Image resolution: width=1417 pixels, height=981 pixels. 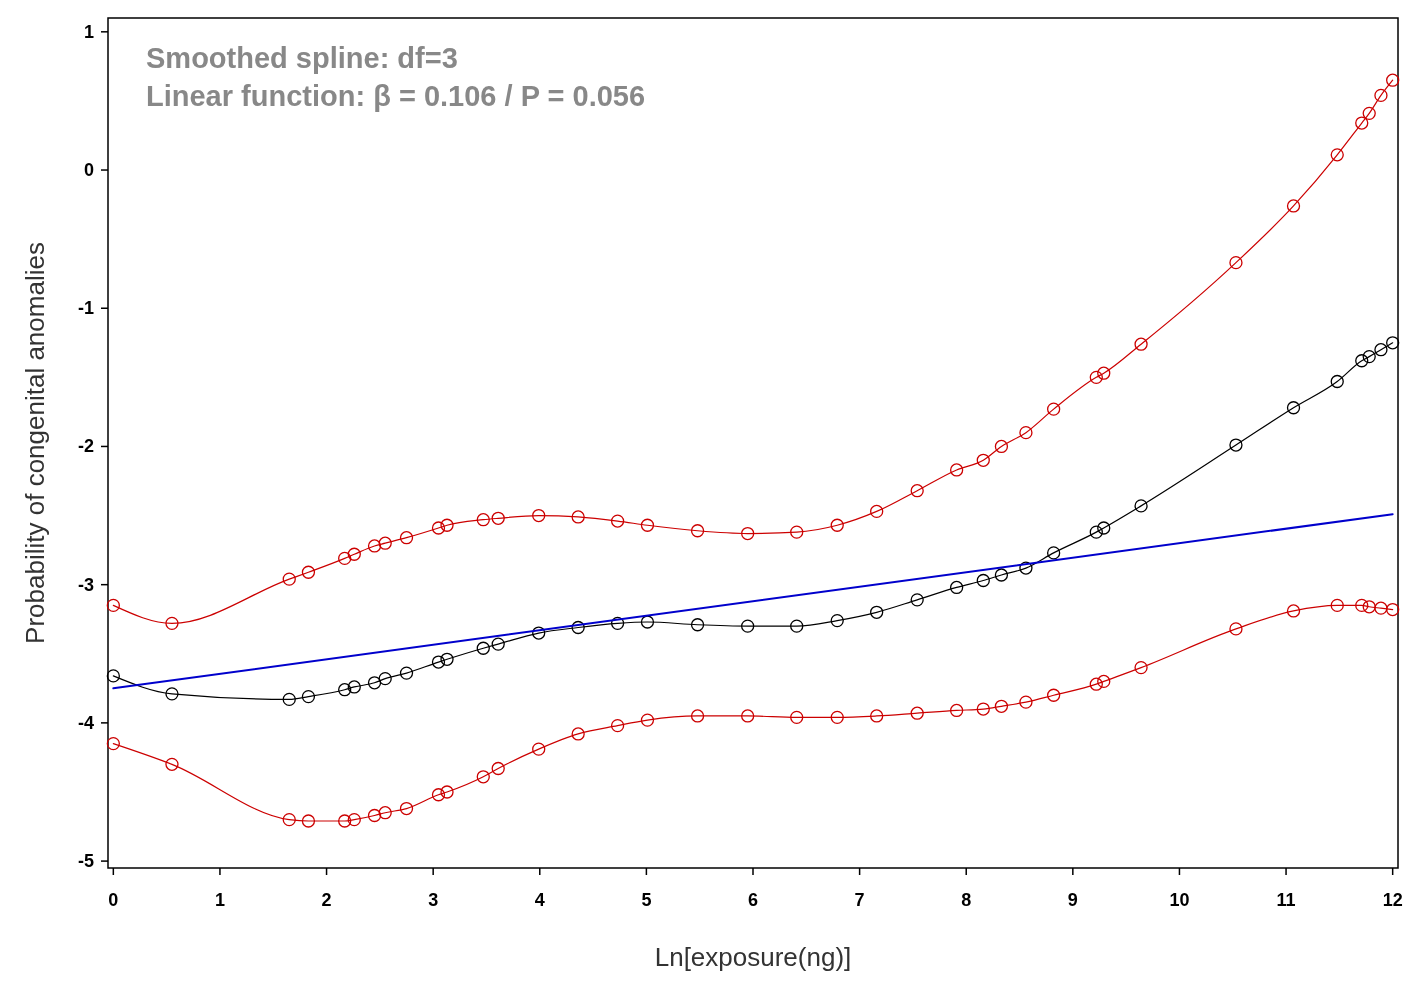 What do you see at coordinates (88, 170) in the screenshot?
I see `y-tick-label: 0` at bounding box center [88, 170].